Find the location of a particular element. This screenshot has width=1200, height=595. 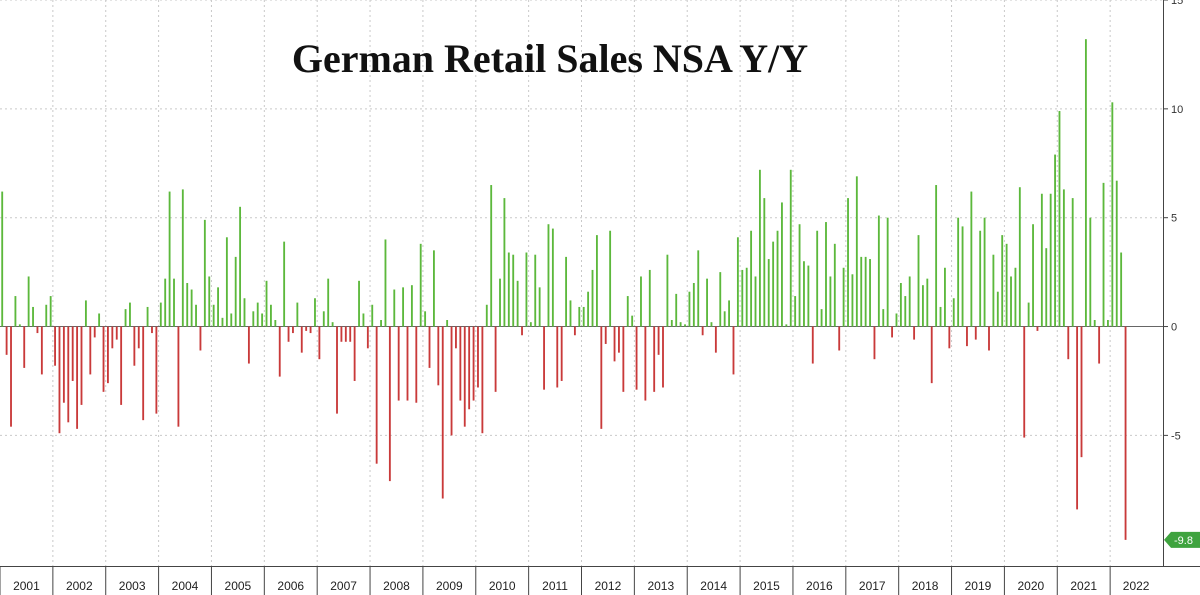

y-axis-ticks: -5 0 5 10 15 is located at coordinates (1173, 221).